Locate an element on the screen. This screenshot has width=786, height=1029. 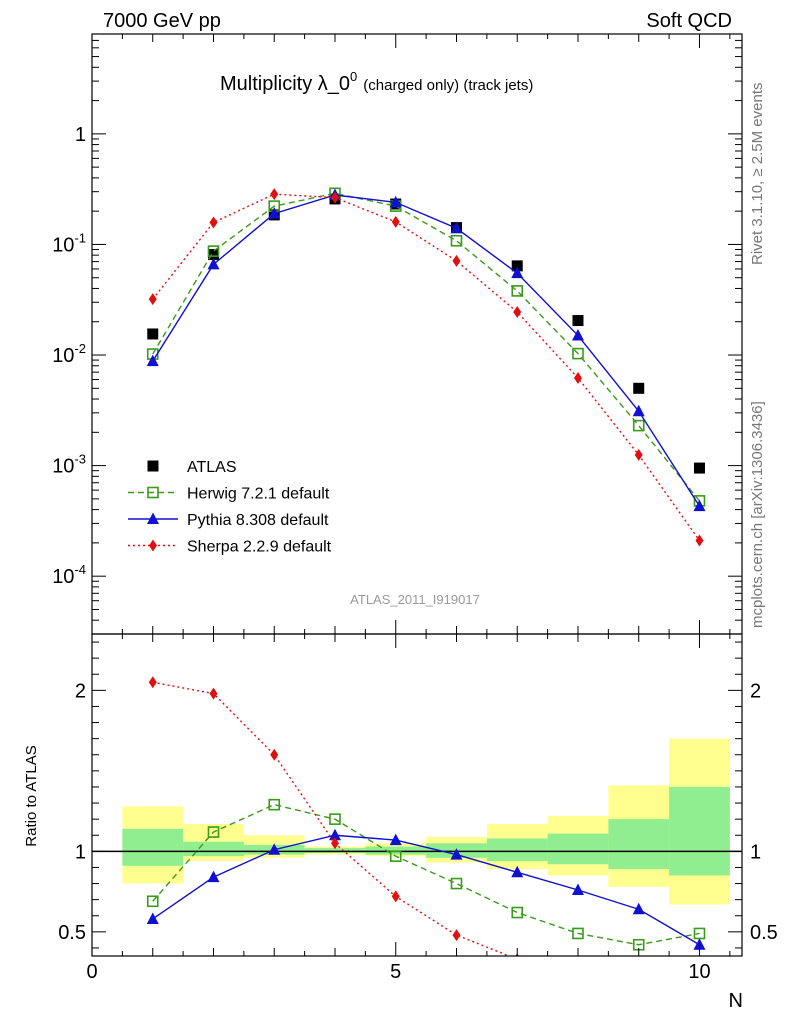
main-y-tick-label: 10⁻³ is located at coordinates (69, 465).